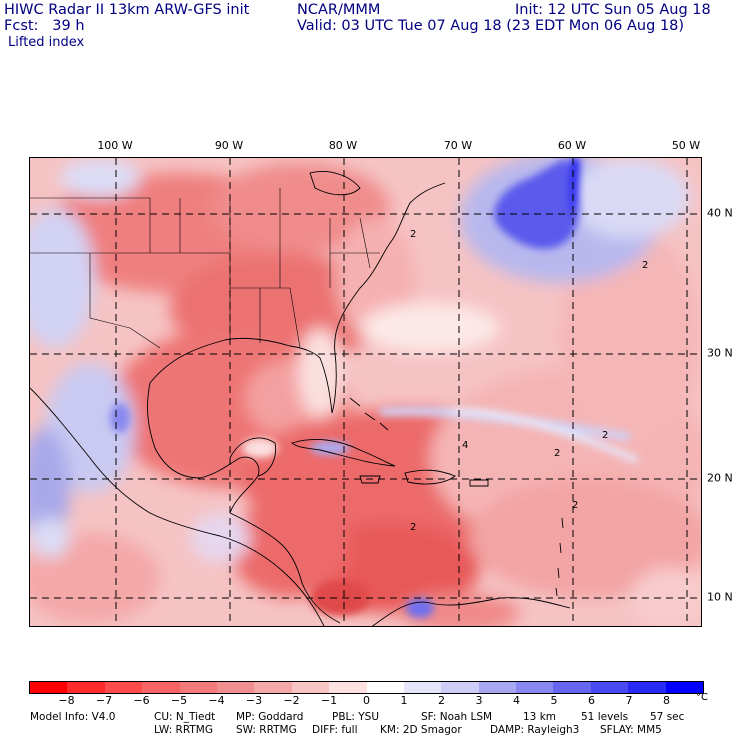  Describe the element at coordinates (127, 10) in the screenshot. I see `model-title: HIWC Radar II 13km ARW-GFS init` at that location.